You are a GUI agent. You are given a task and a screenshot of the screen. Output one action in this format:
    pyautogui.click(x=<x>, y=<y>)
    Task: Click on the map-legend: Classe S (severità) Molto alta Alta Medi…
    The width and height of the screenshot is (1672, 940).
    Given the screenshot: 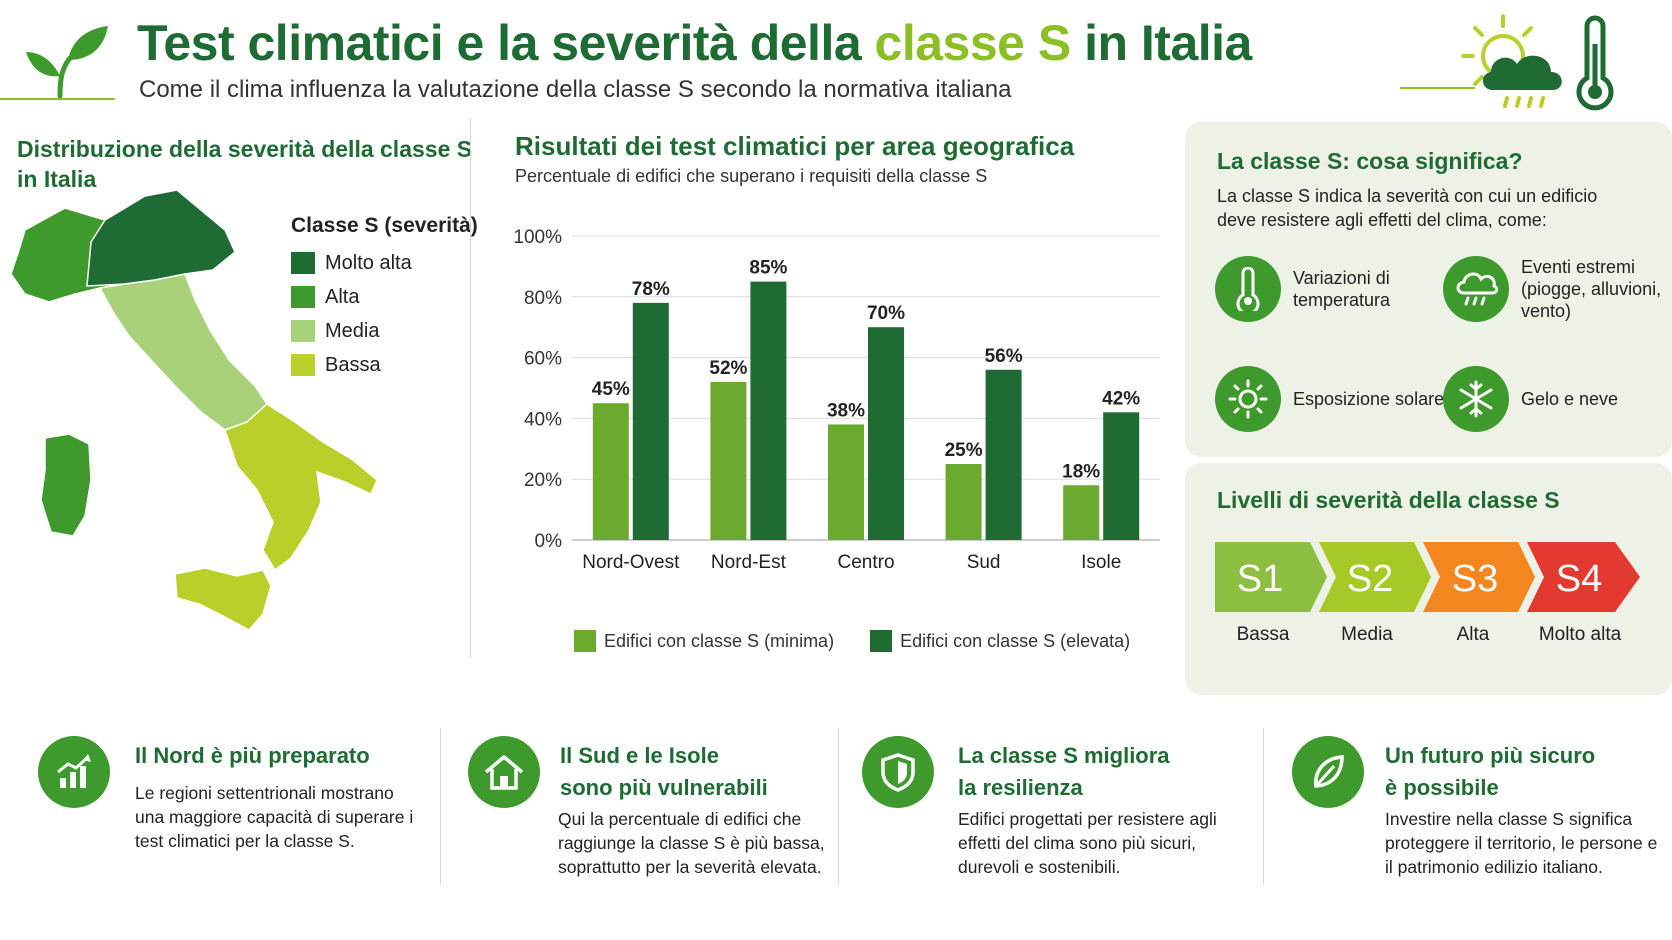 What is the action you would take?
    pyautogui.click(x=384, y=298)
    